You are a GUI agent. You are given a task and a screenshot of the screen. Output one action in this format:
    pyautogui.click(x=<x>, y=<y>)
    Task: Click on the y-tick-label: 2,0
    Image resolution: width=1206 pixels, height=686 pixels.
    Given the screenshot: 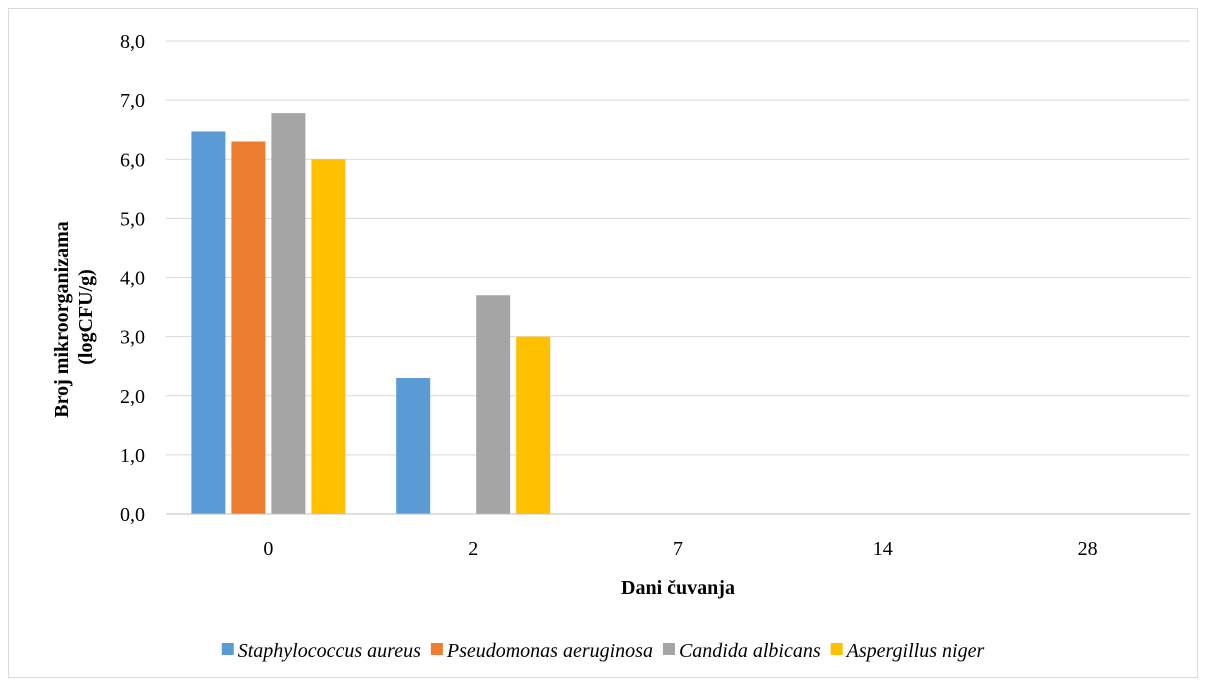 What is the action you would take?
    pyautogui.click(x=132, y=397)
    